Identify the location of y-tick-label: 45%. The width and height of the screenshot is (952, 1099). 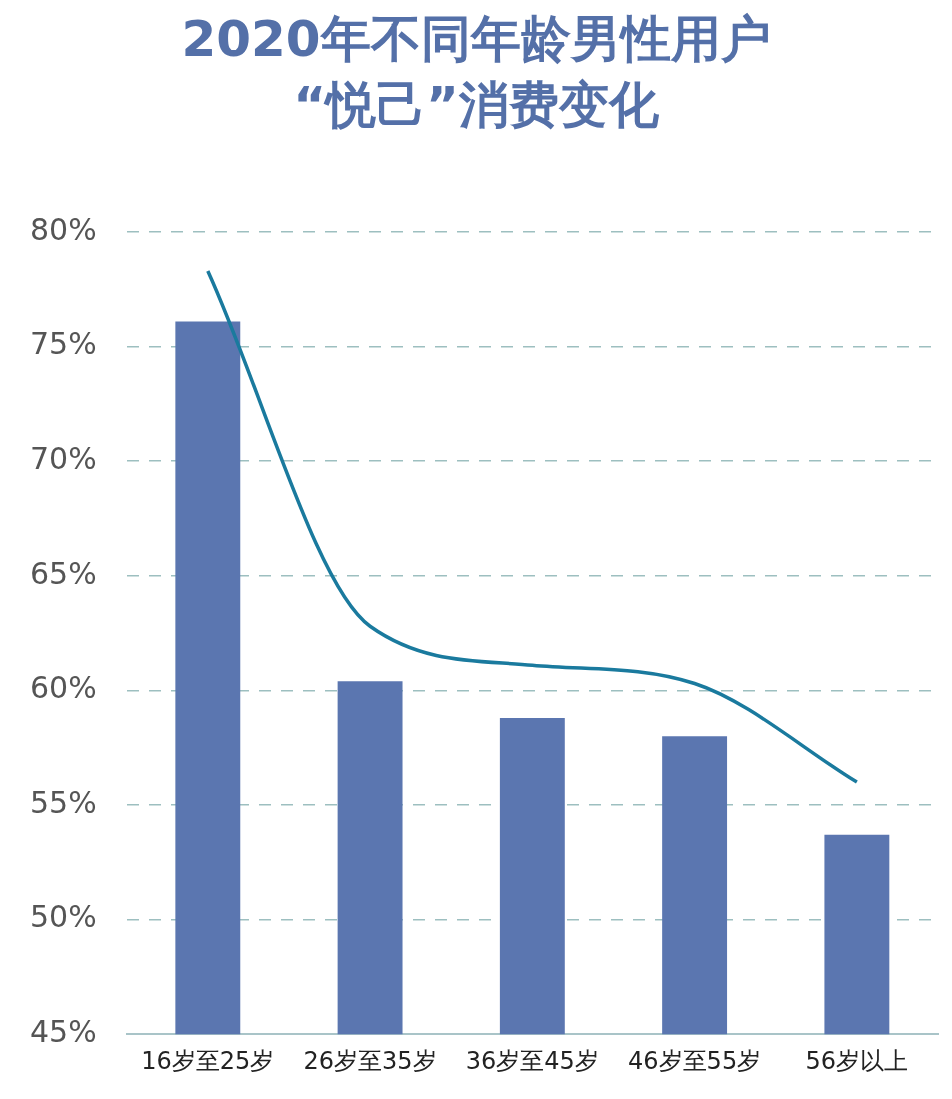
(63, 1031).